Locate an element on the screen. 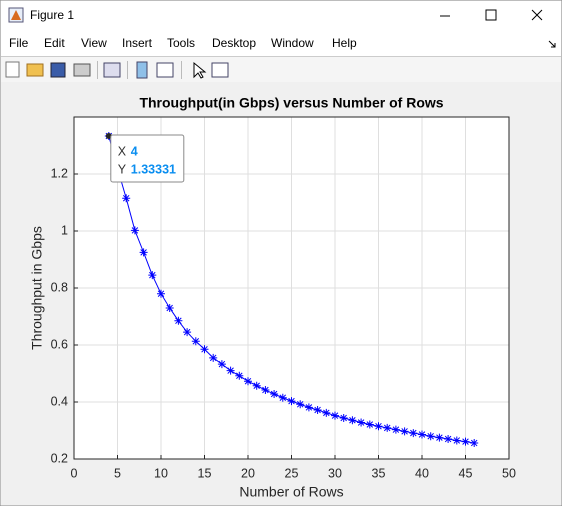  menu-item: Desktop is located at coordinates (234, 43).